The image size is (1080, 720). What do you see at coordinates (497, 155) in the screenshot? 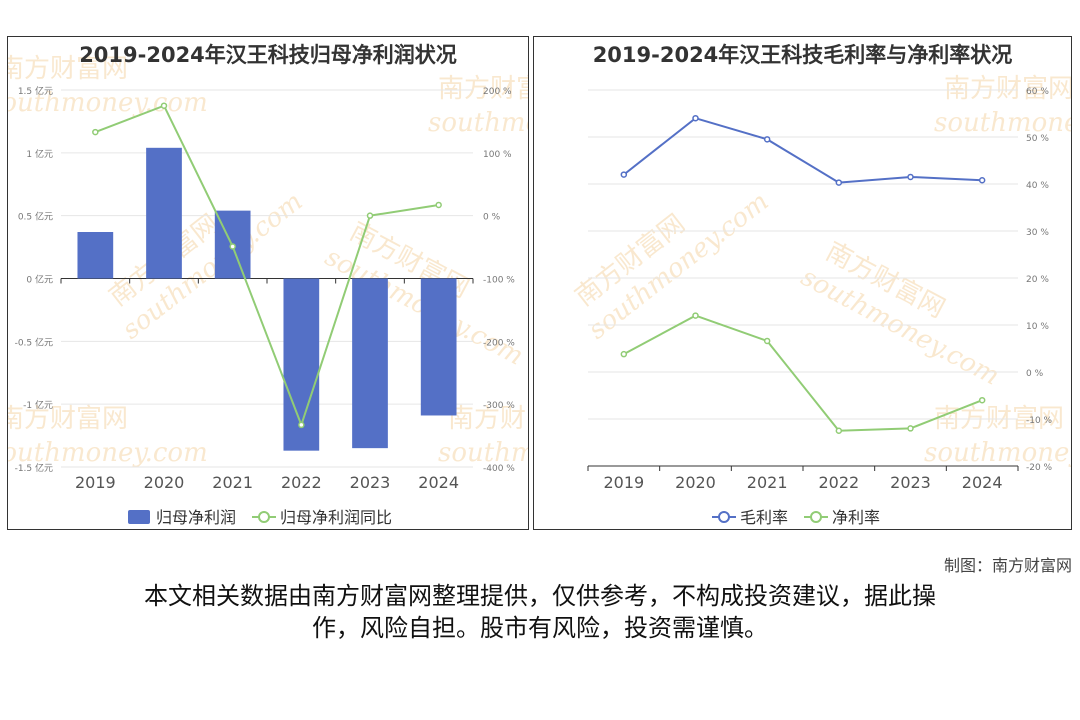
I see `y2-tick-label: 100 %` at bounding box center [497, 155].